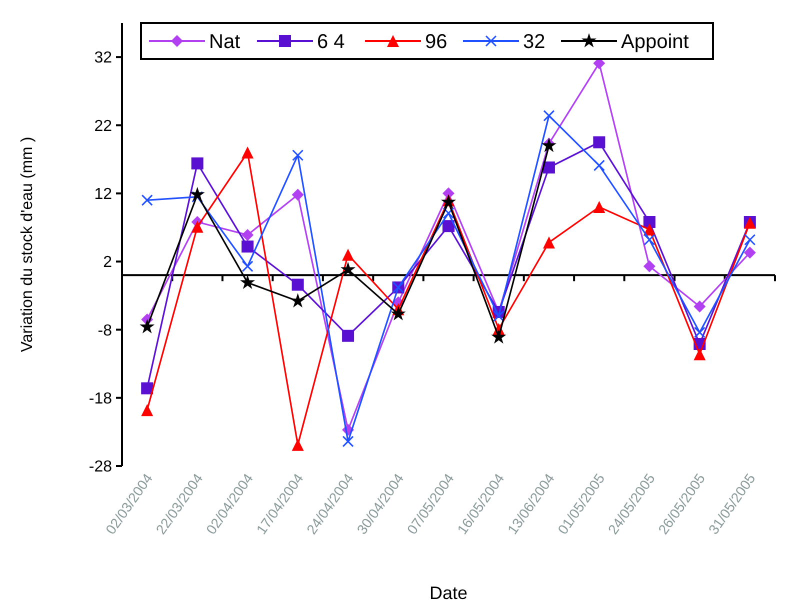 Image resolution: width=791 pixels, height=611 pixels. Describe the element at coordinates (107, 263) in the screenshot. I see `y-tick-label: 2` at that location.